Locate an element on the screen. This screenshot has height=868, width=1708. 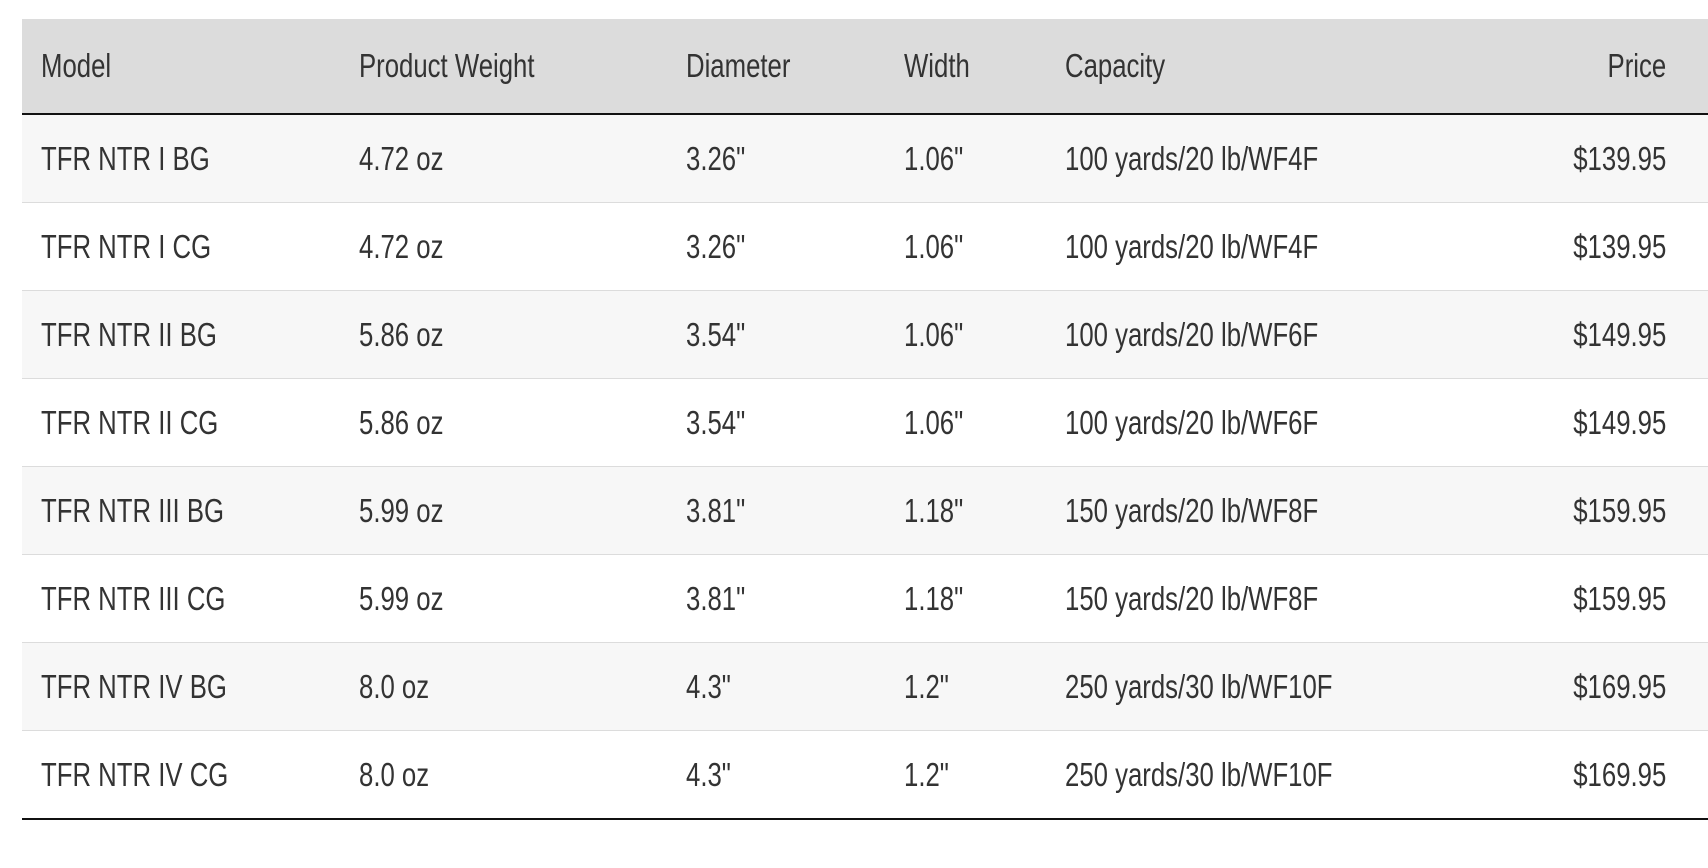
cell-model: TFR NTR I BG is located at coordinates (125, 158).